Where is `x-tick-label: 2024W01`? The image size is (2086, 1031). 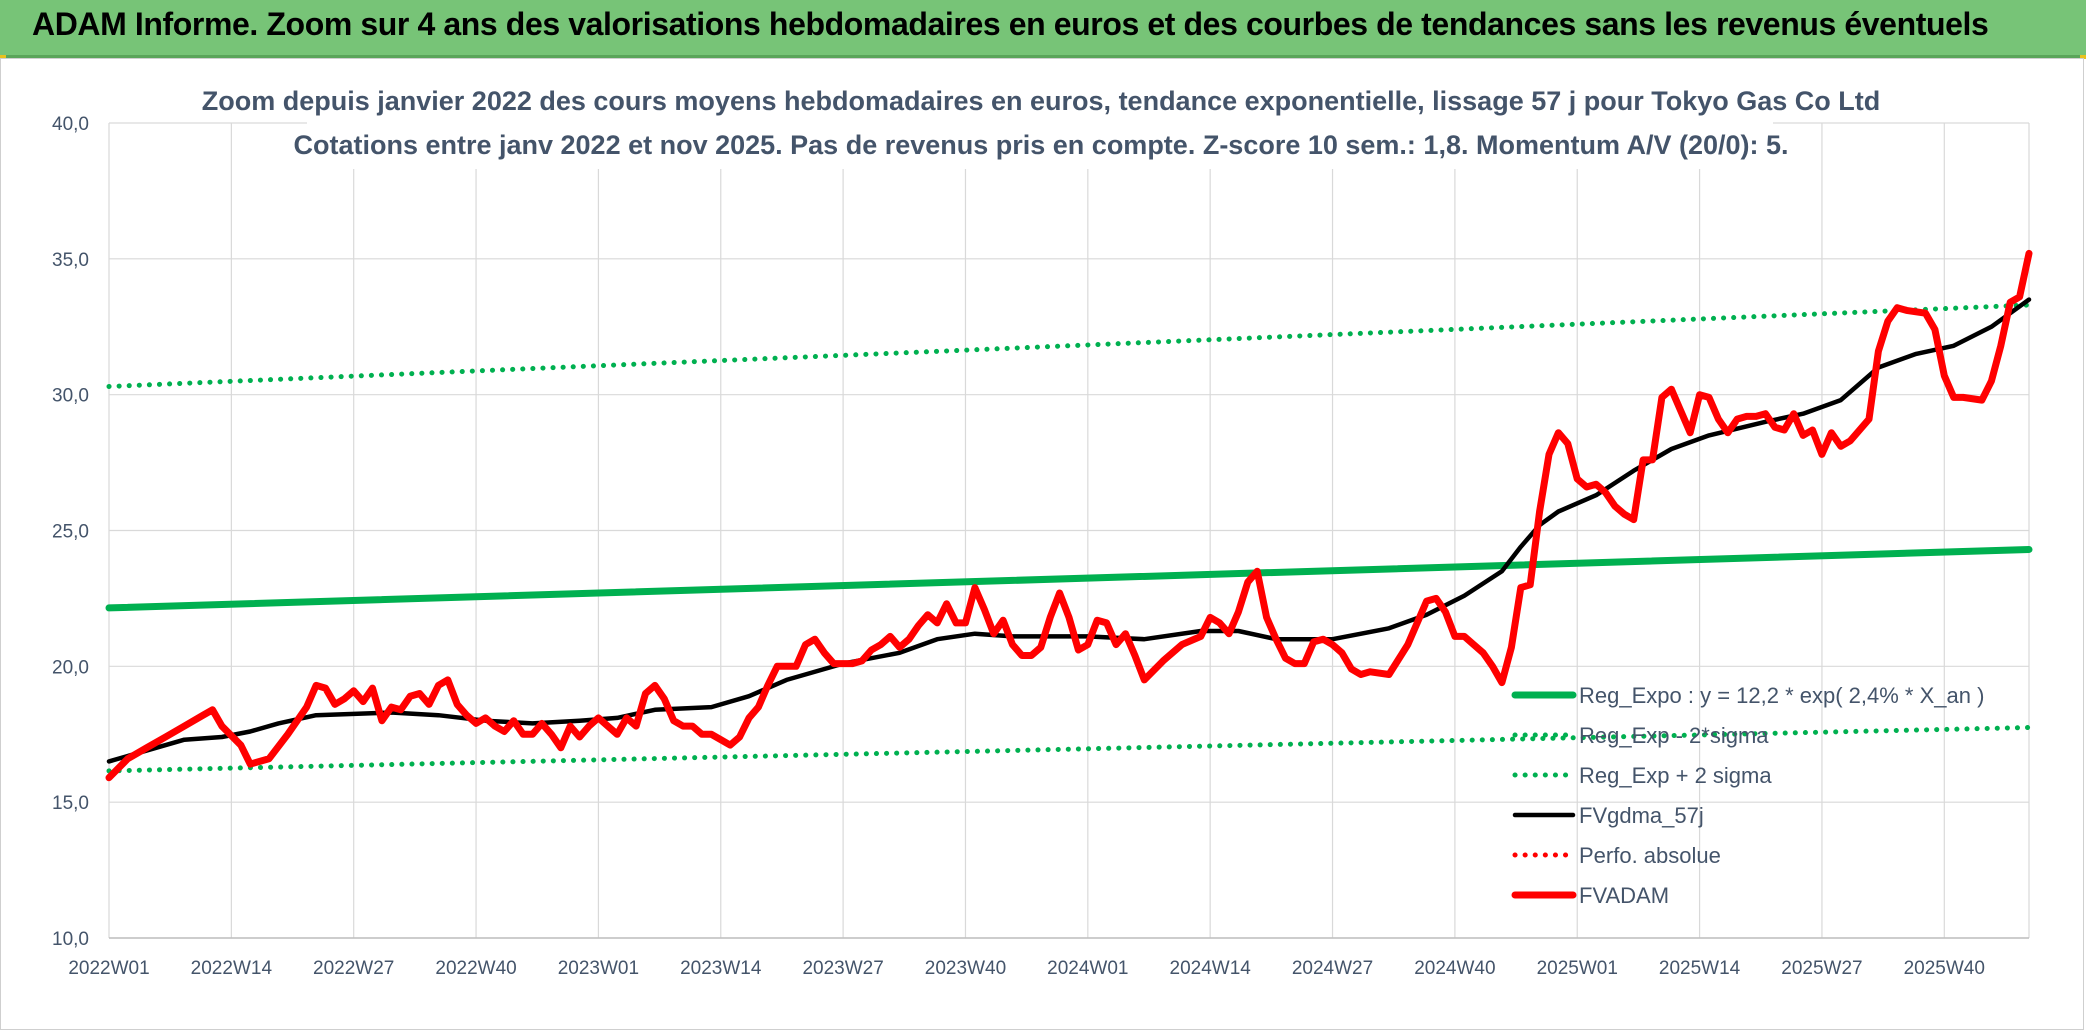
x-tick-label: 2024W01 is located at coordinates (1087, 968).